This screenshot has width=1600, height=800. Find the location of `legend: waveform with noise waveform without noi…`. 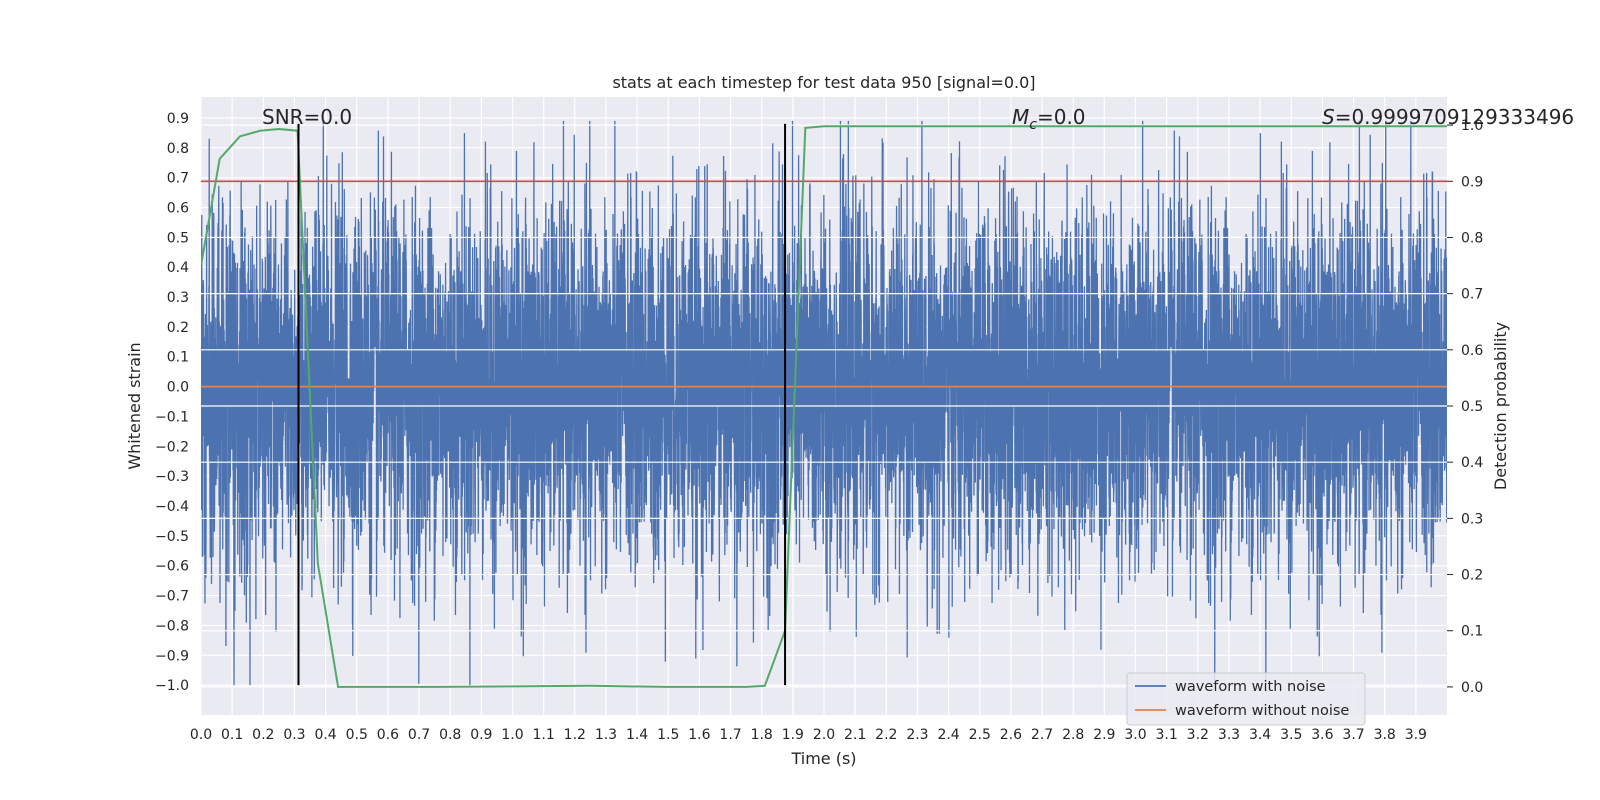

legend: waveform with noise waveform without noi… is located at coordinates (1246, 699).